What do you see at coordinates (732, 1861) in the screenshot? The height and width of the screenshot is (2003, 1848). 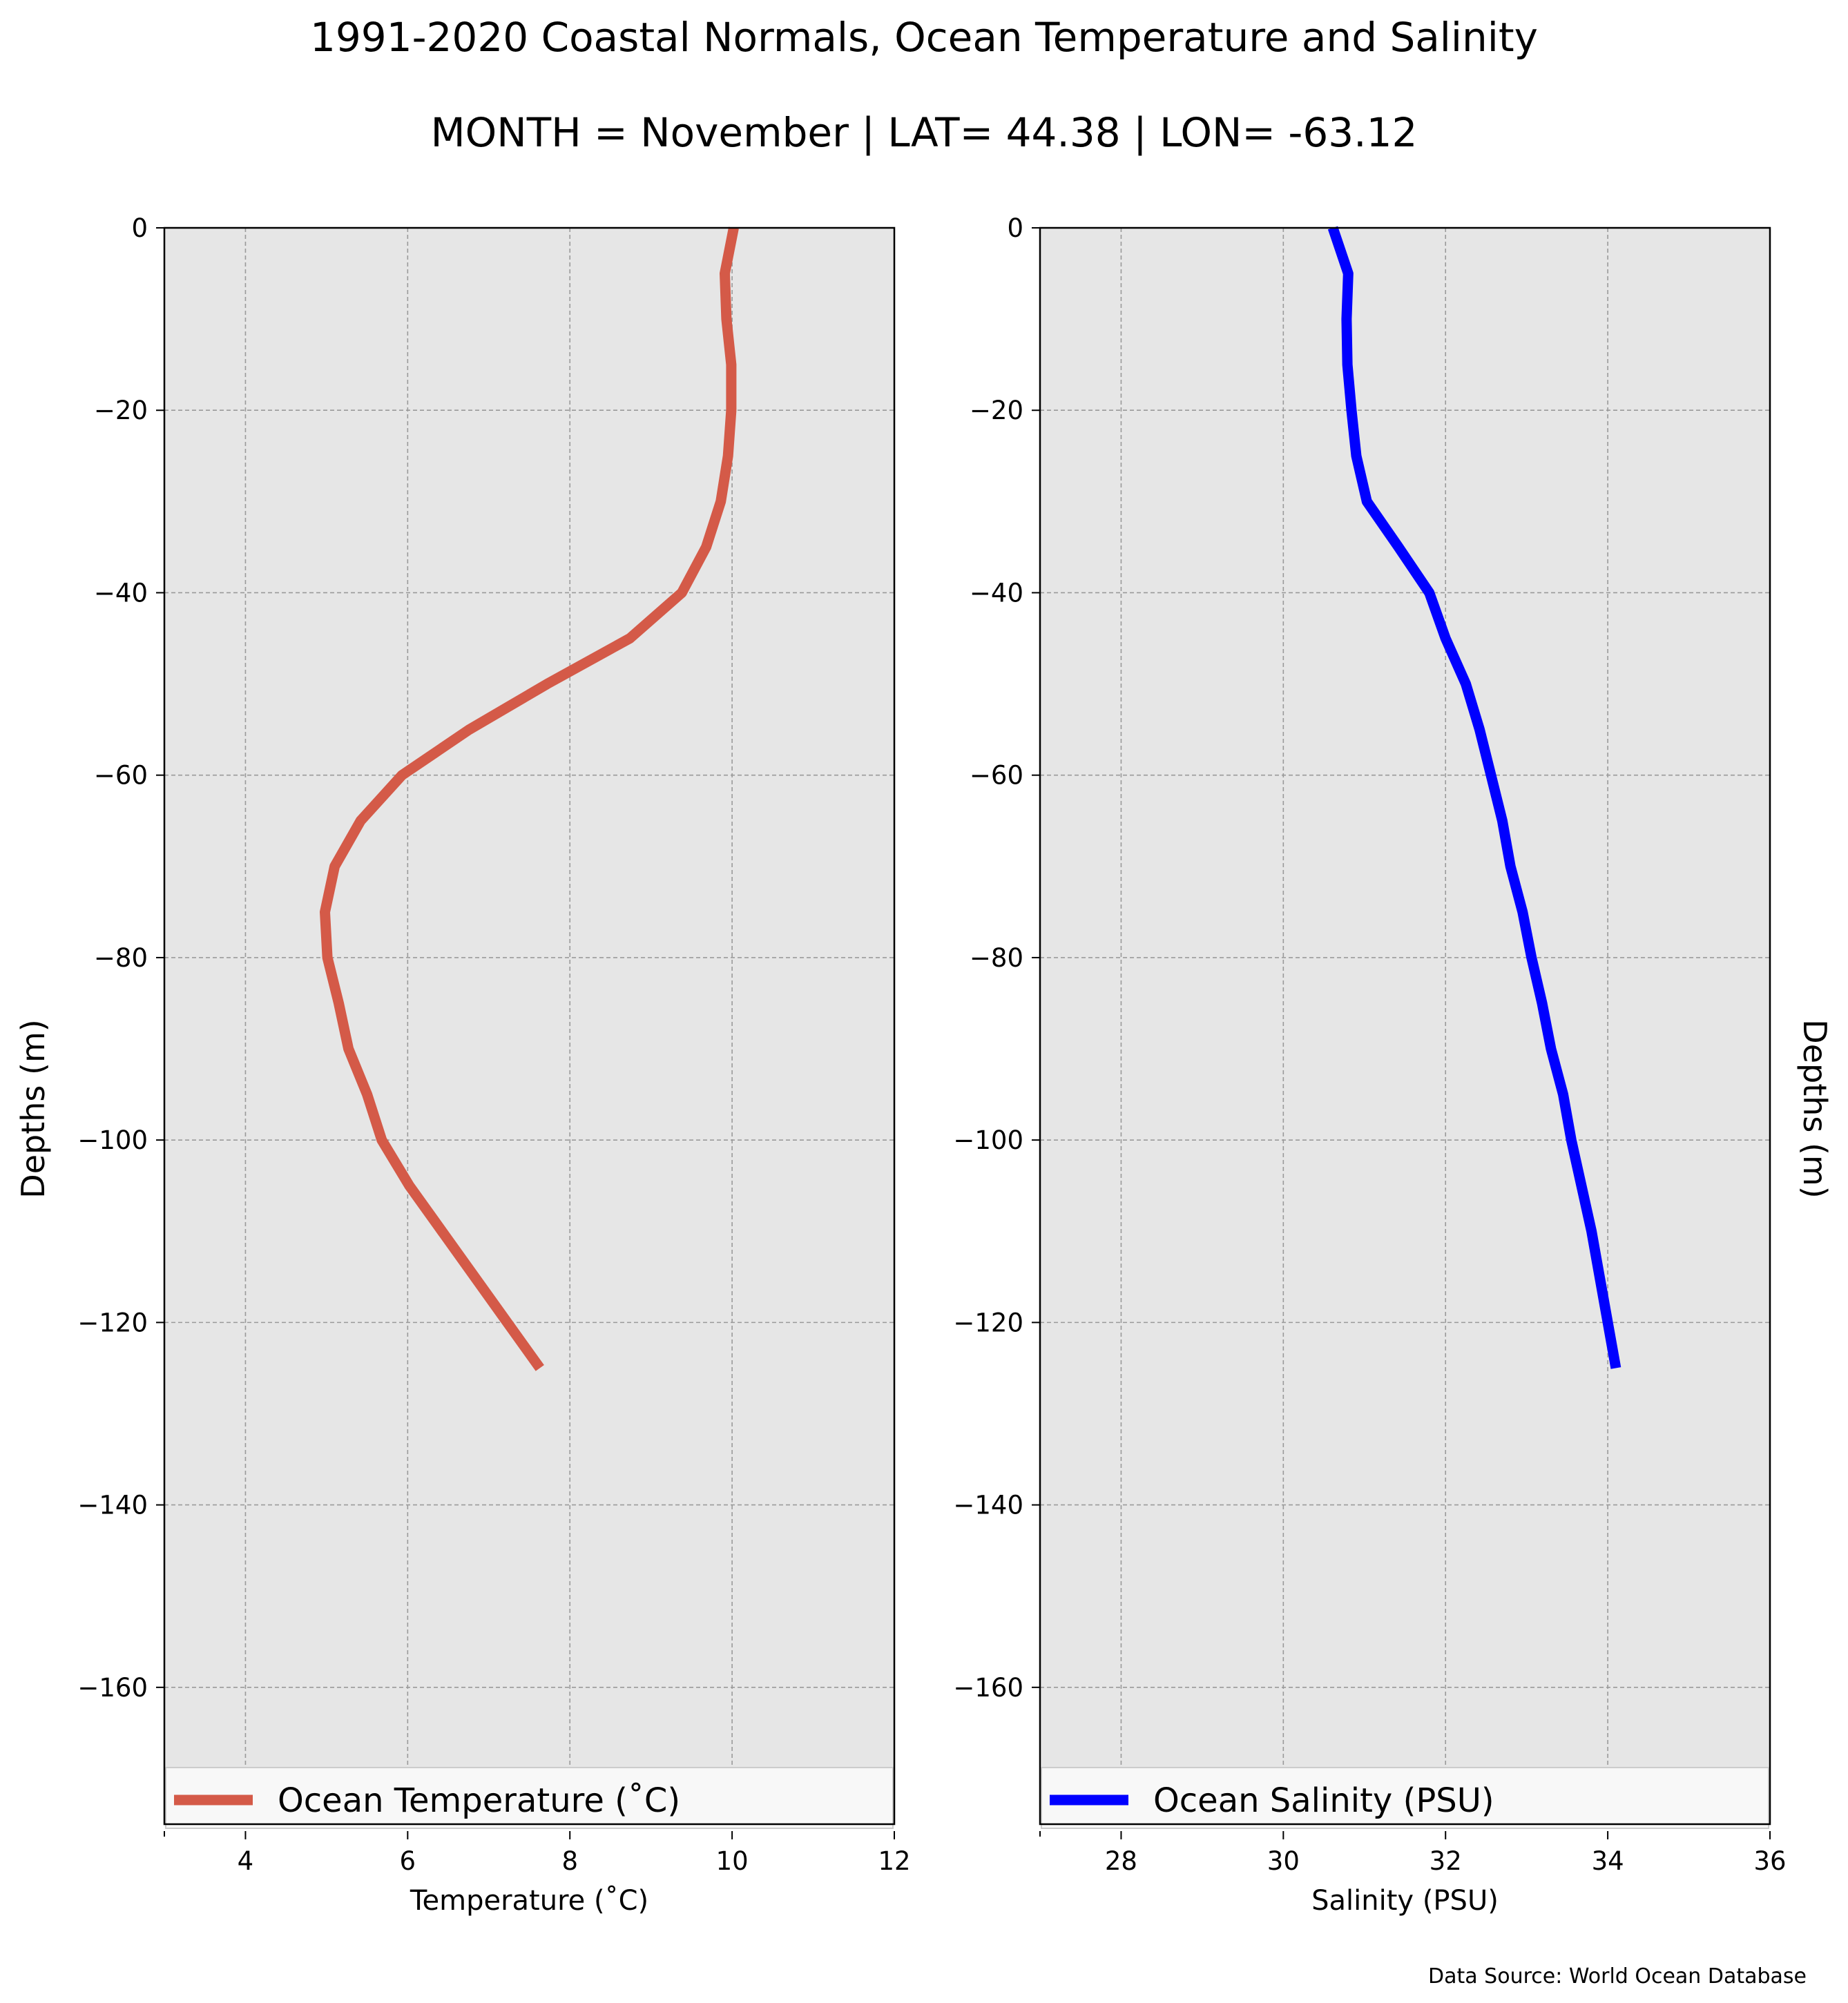 I see `x-tick-label: 10` at bounding box center [732, 1861].